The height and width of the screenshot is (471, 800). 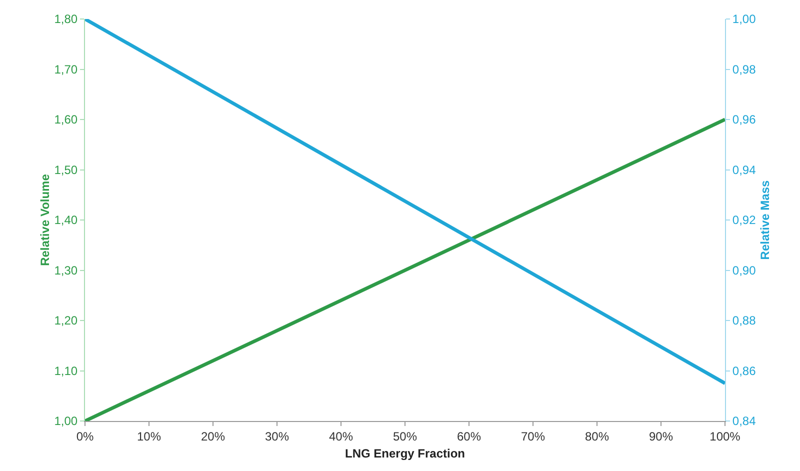 What do you see at coordinates (744, 321) in the screenshot?
I see `y2-tick-label: 0,88` at bounding box center [744, 321].